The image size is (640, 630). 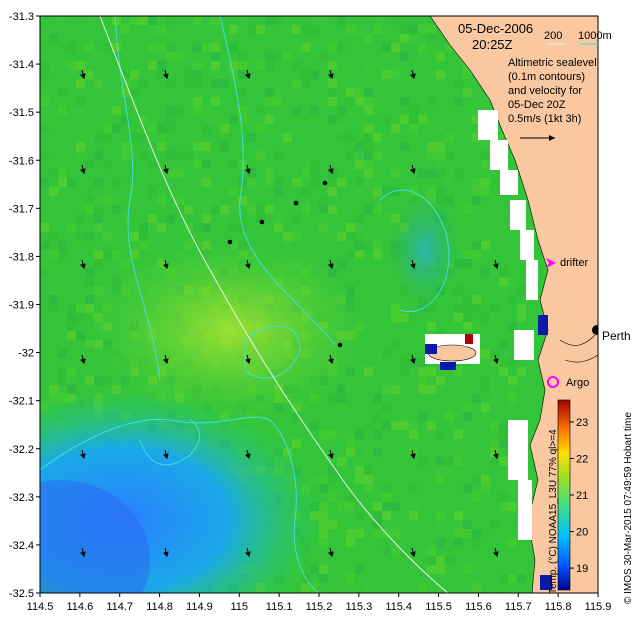 What do you see at coordinates (598, 607) in the screenshot?
I see `x-tick-label: 115.9` at bounding box center [598, 607].